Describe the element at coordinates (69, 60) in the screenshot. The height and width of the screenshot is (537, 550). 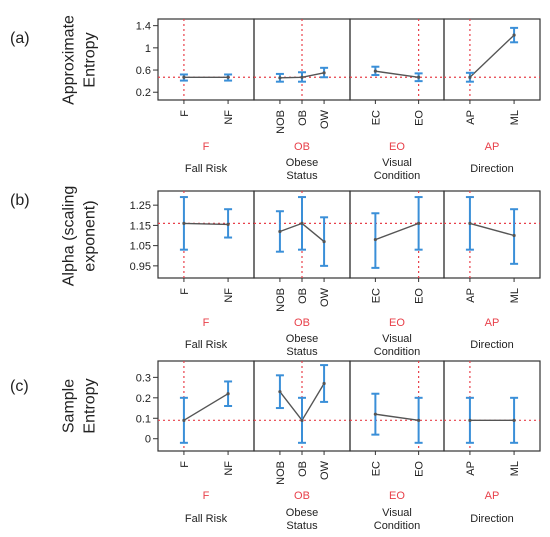
I see `y-axis-label: Approximate` at that location.